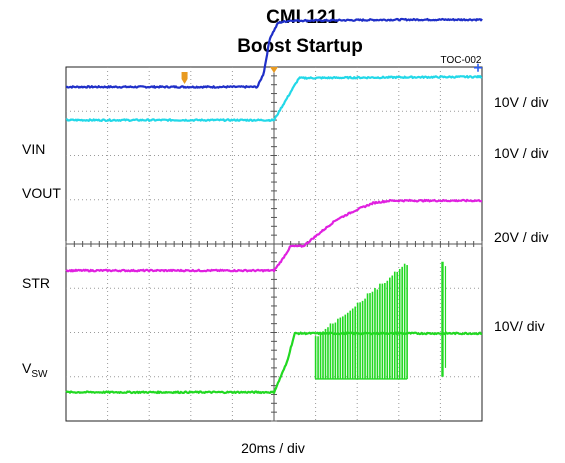 The height and width of the screenshot is (463, 565). What do you see at coordinates (274, 235) in the screenshot?
I see `trace-str` at bounding box center [274, 235].